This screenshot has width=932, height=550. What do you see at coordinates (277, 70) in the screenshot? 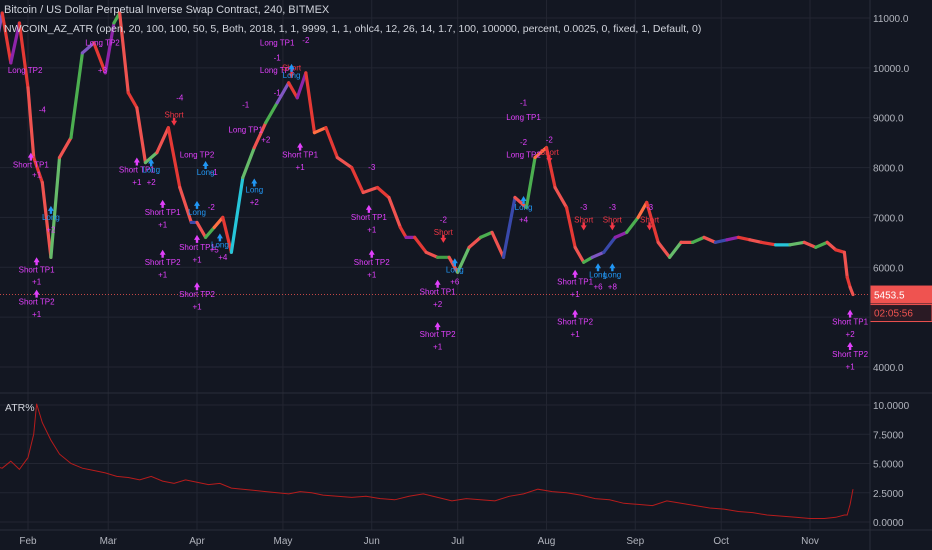
I see `signal-label: Long TP2` at bounding box center [277, 70].